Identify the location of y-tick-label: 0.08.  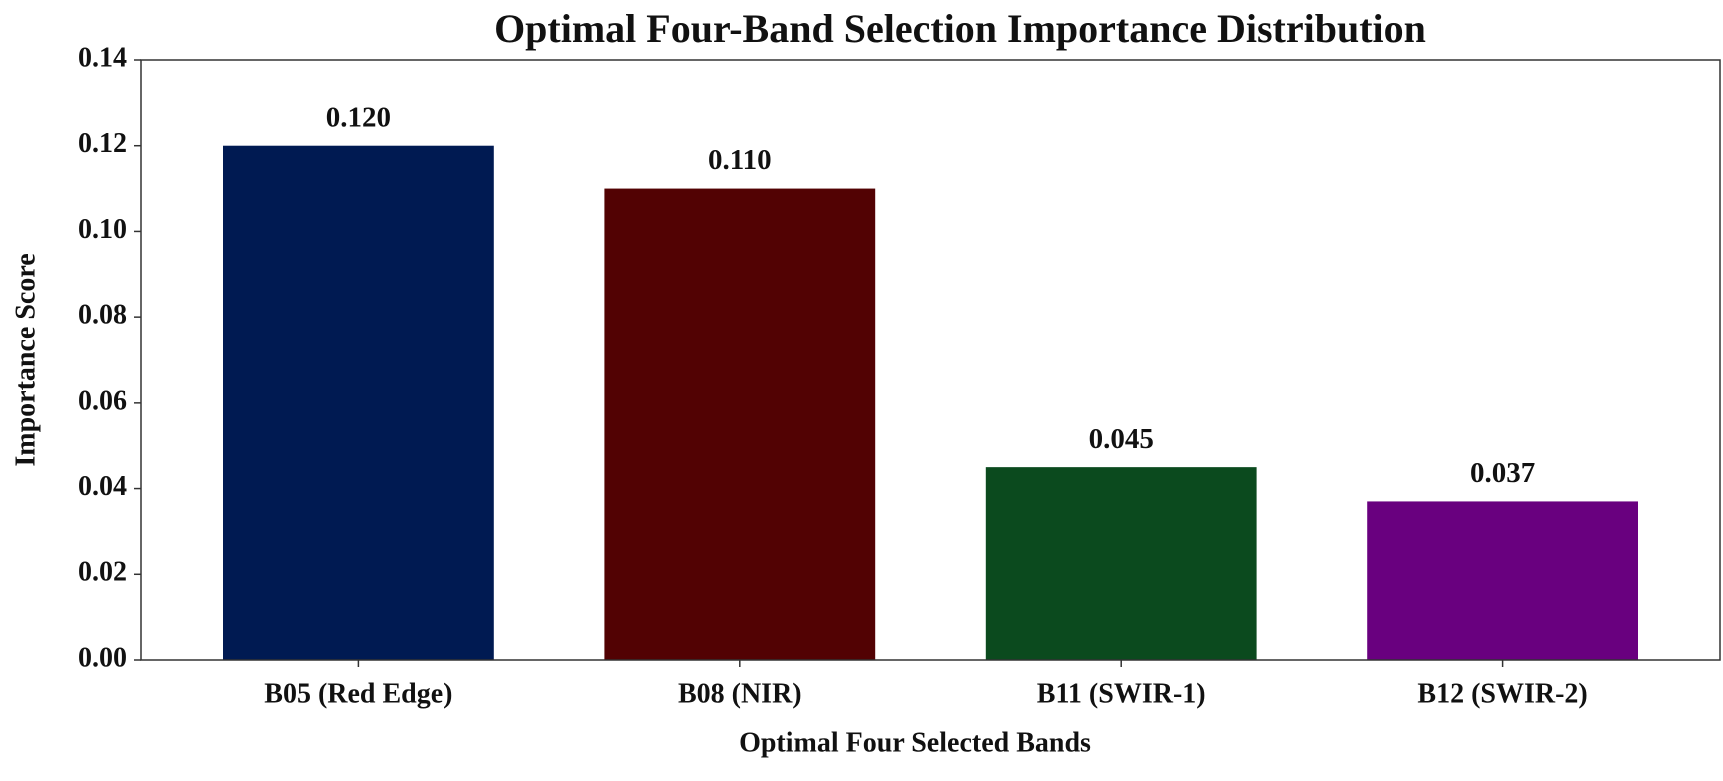
(102, 315).